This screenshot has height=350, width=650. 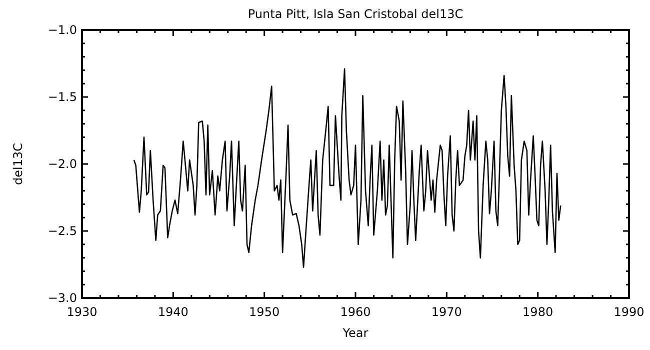 I want to click on chart-title: Punta Pitt, Isla San Cristobal del13C, so click(x=356, y=14).